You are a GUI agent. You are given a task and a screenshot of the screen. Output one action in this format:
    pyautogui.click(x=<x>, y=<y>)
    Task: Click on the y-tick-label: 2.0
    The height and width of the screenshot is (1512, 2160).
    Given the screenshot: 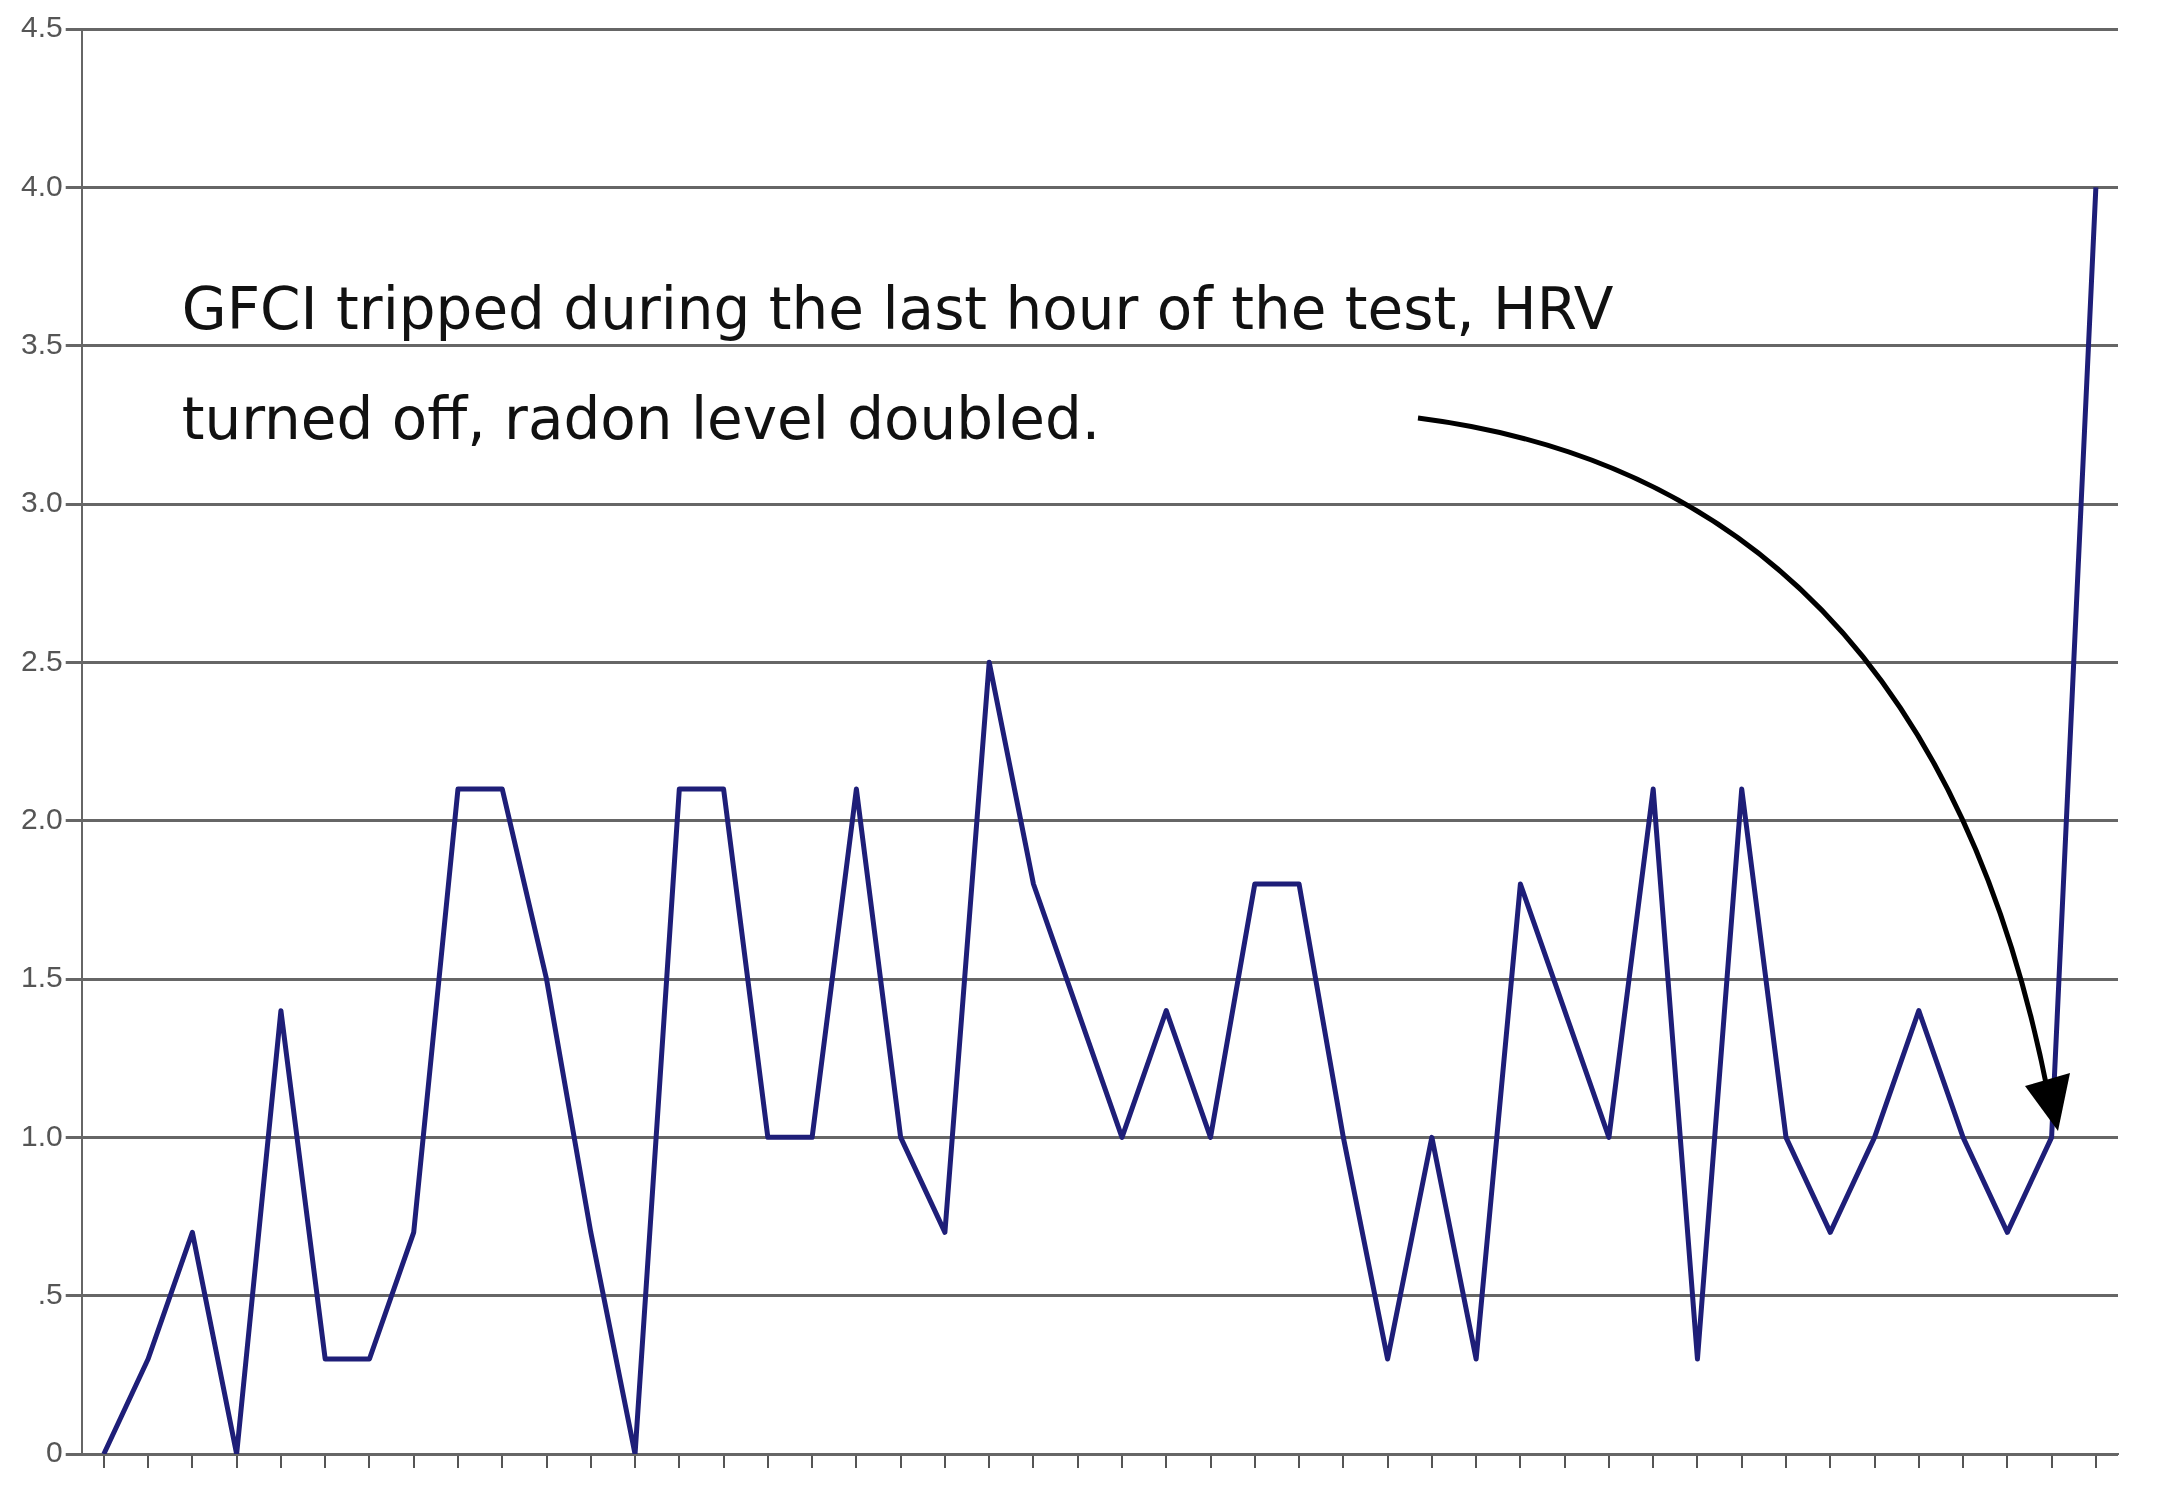 What is the action you would take?
    pyautogui.click(x=41, y=818)
    